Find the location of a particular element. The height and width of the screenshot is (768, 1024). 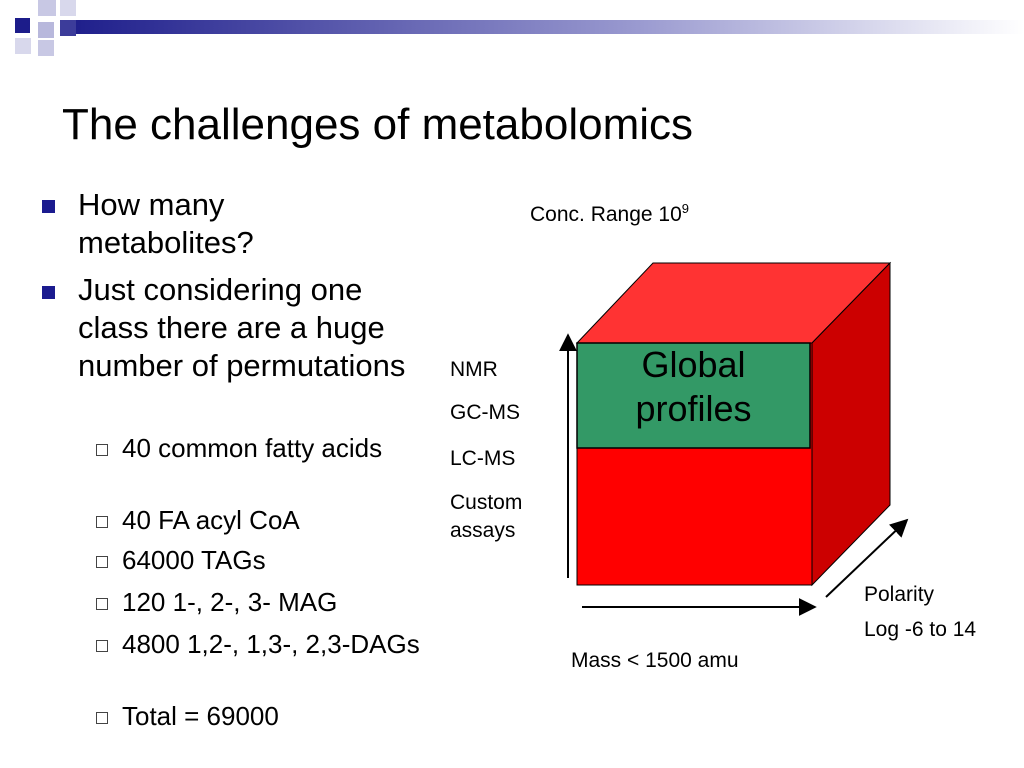

sub-bullet-item: 40 common fatty acids is located at coordinates (252, 448).